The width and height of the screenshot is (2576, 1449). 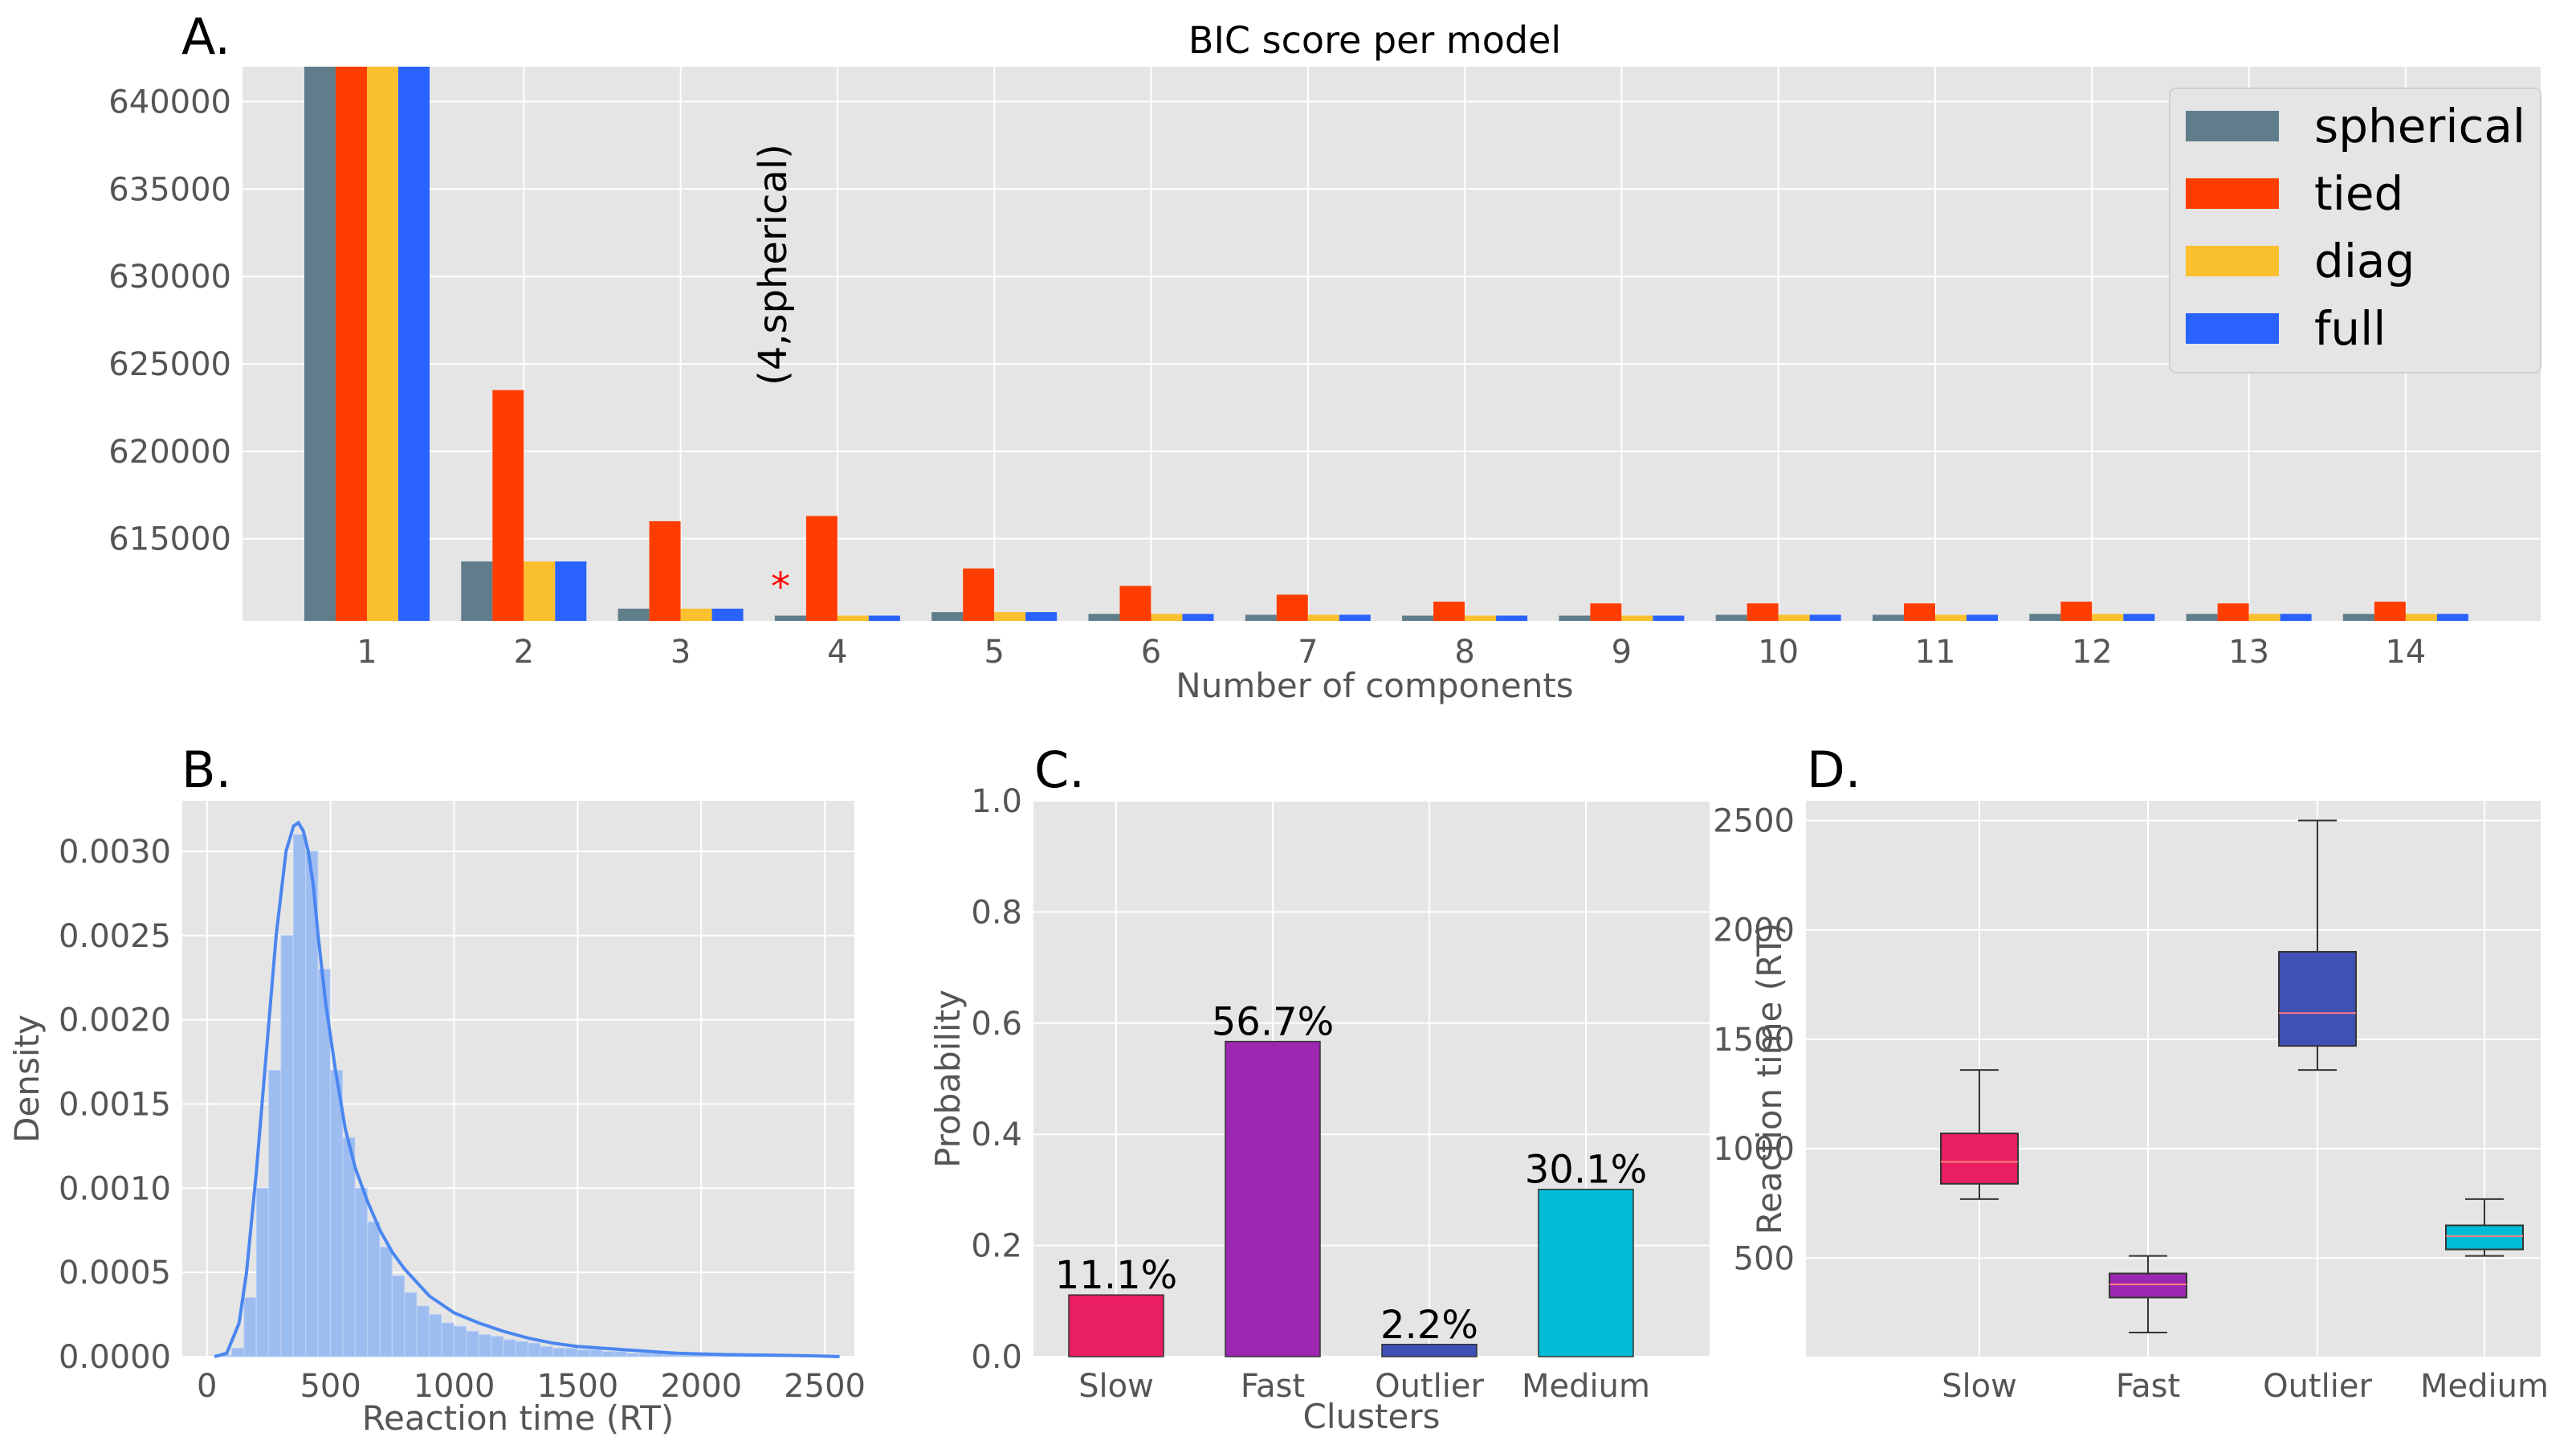 I want to click on legend-swatch-tied, so click(x=2232, y=194).